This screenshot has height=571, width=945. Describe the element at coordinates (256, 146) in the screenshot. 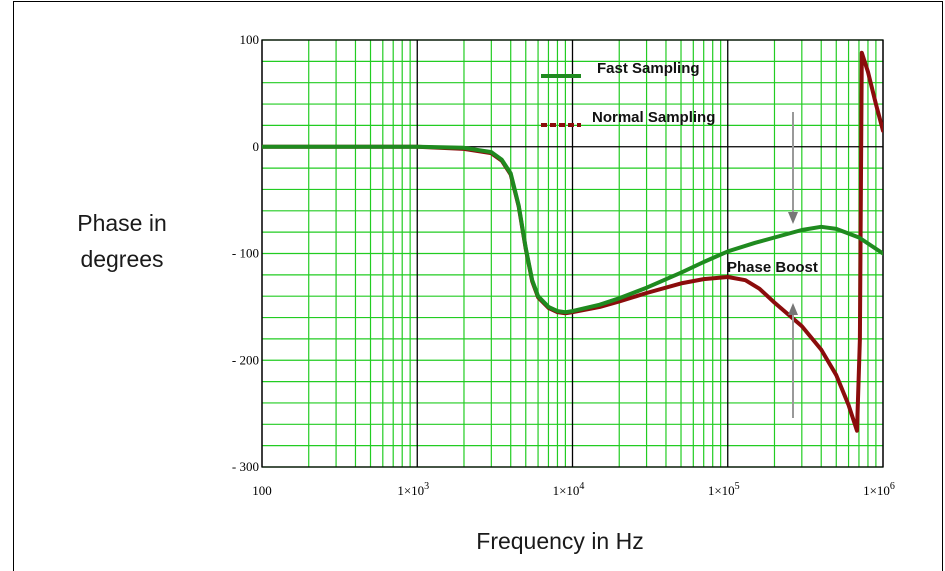

I see `y-tick-label: 0` at that location.